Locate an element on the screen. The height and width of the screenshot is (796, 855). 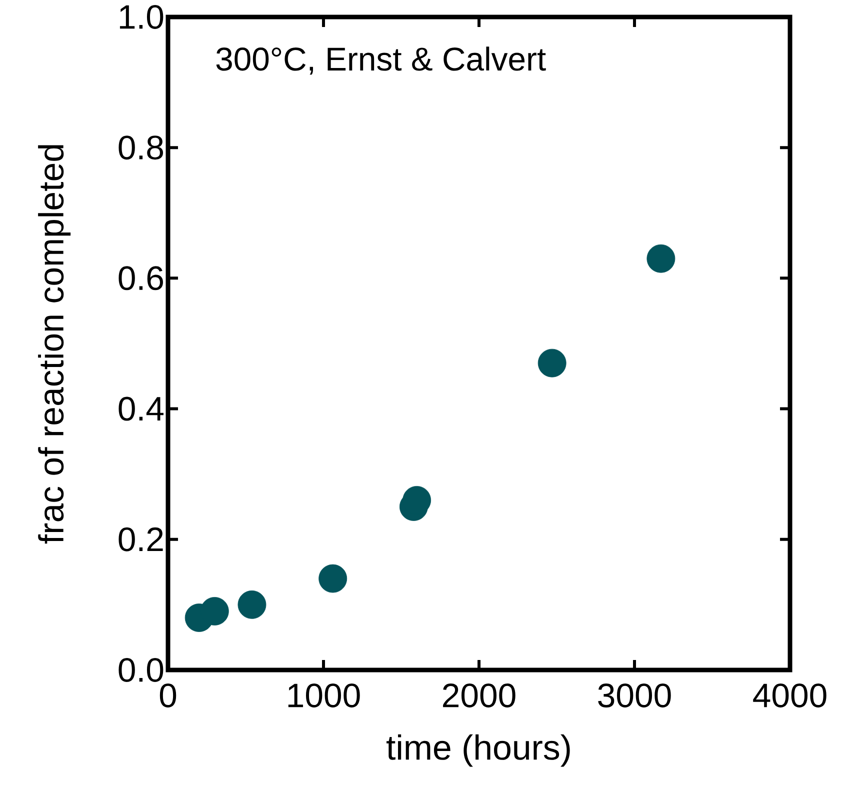
annotation: 300°C, Ernst & Calvert is located at coordinates (381, 60).